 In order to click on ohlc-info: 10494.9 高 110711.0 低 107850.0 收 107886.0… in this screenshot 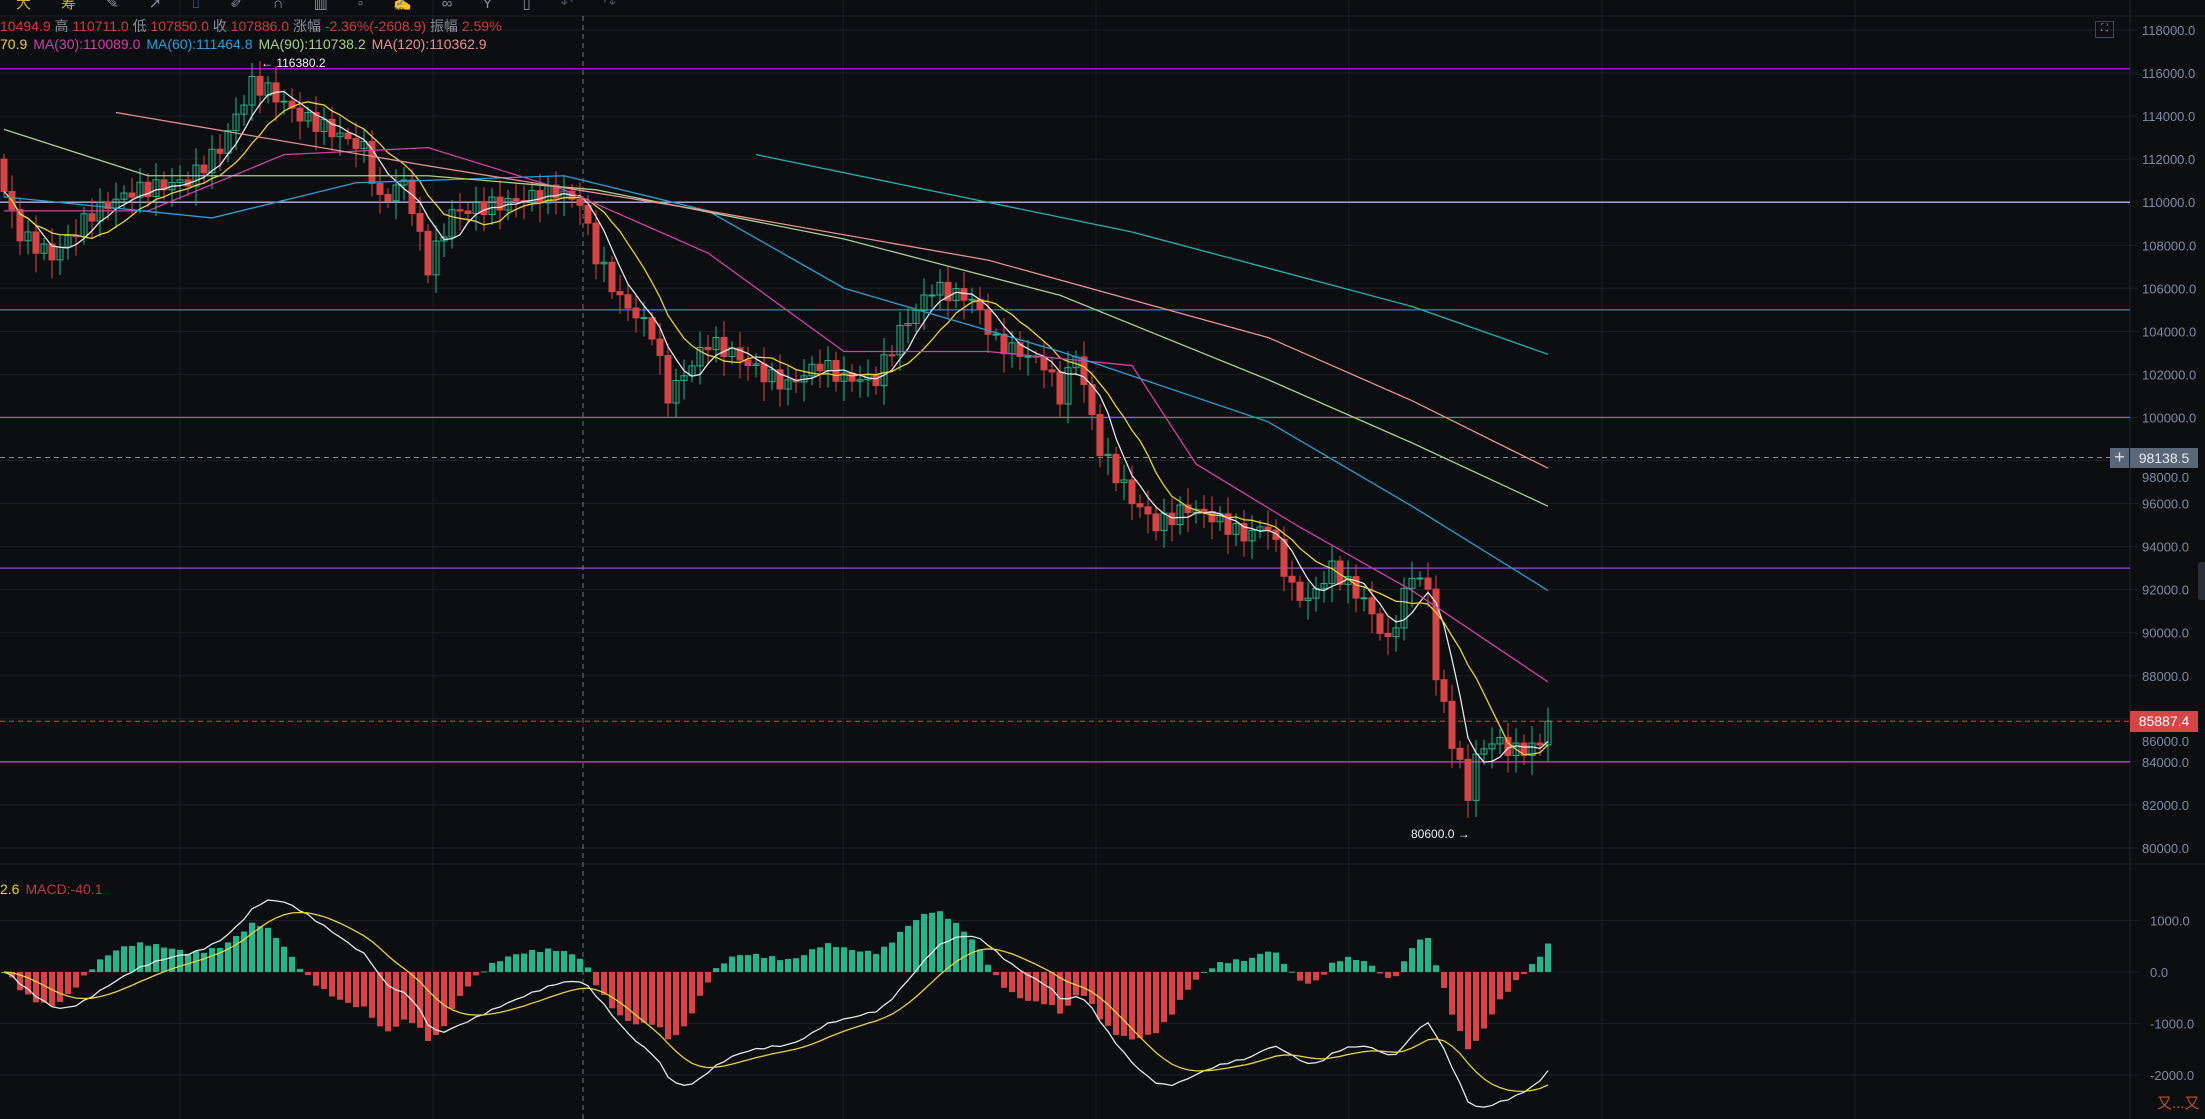, I will do `click(251, 26)`.